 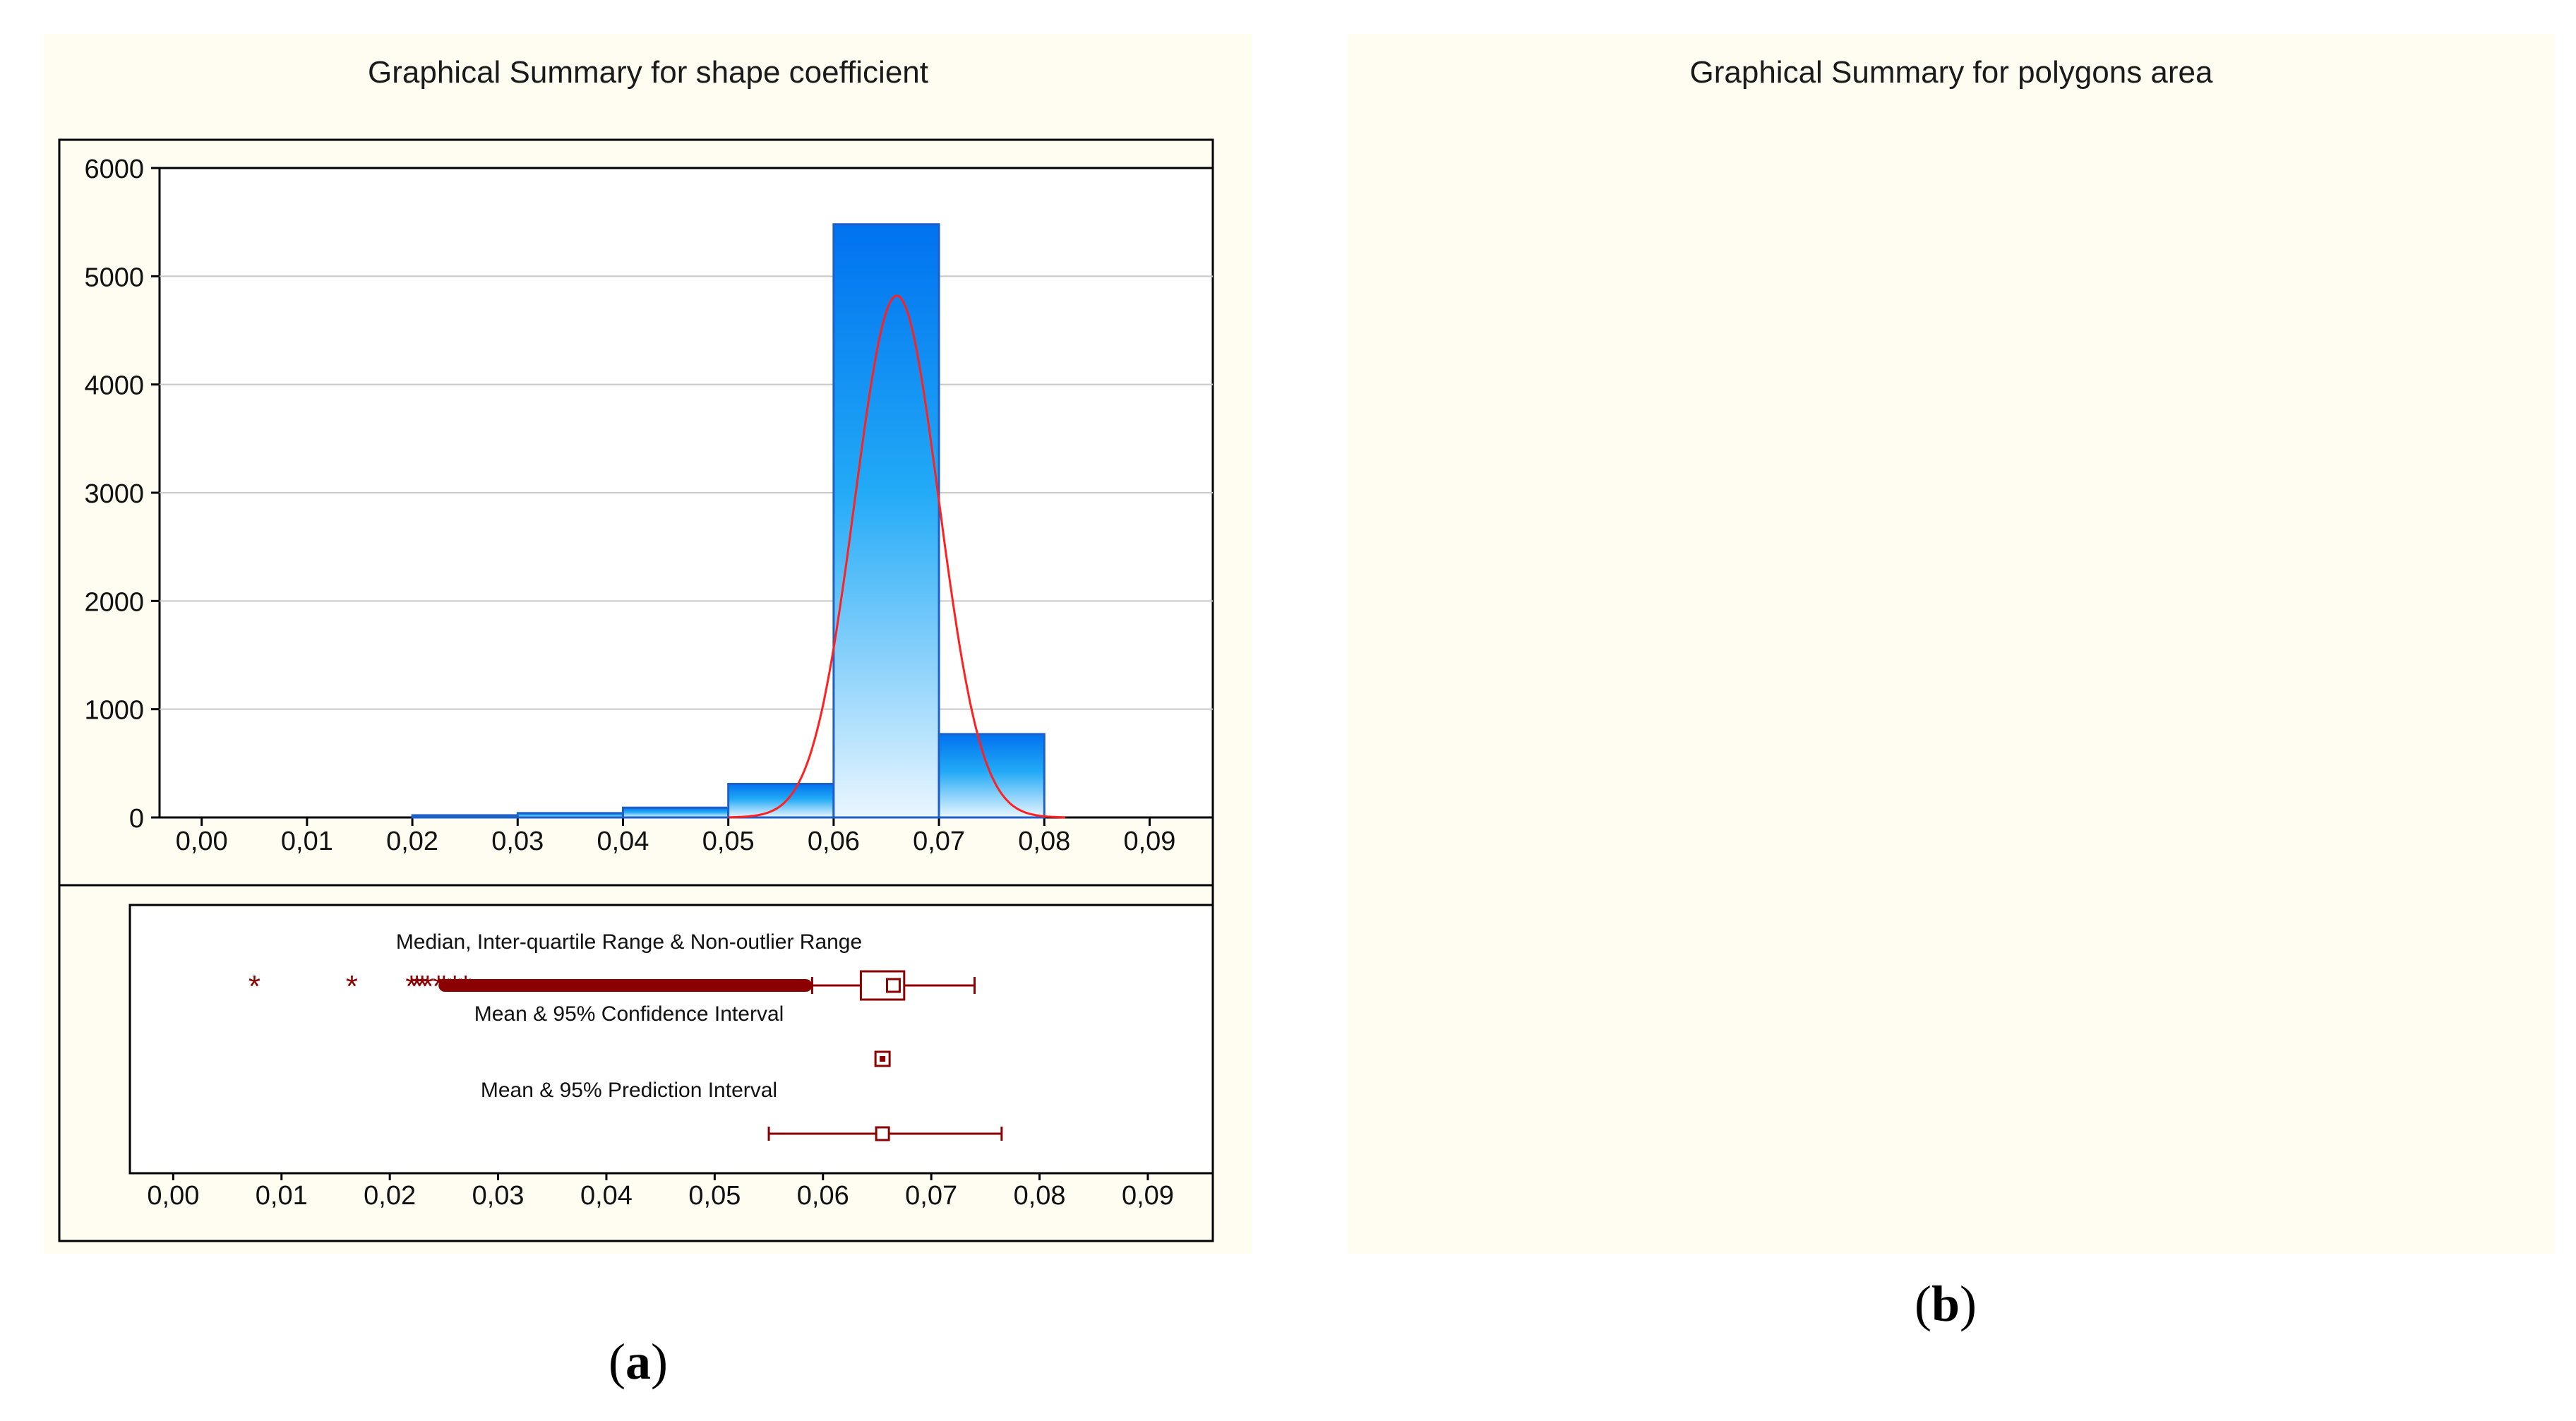 I want to click on caption-b: (b), so click(x=1946, y=1304).